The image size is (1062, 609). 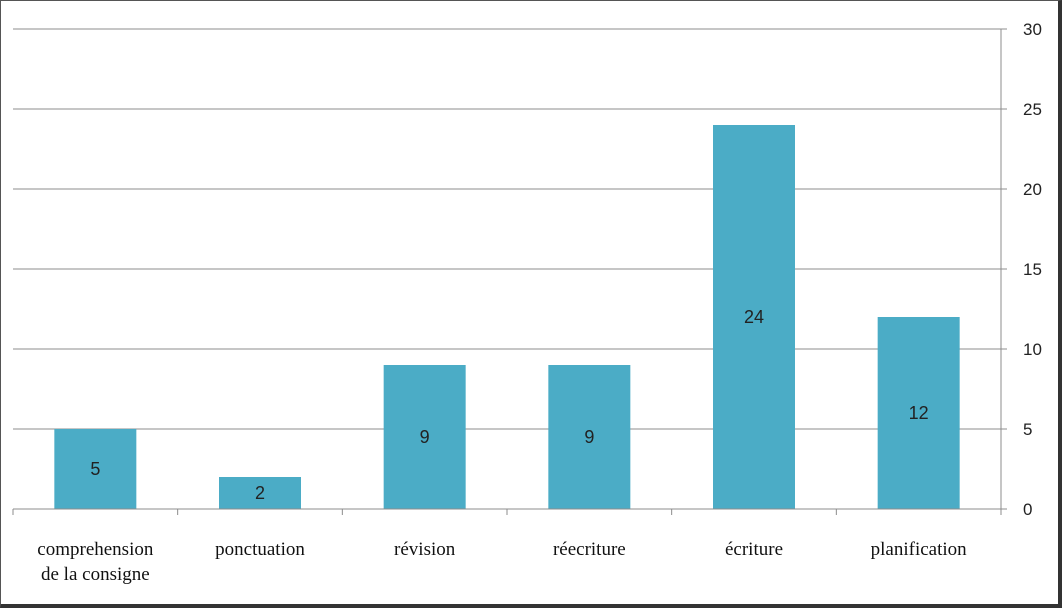 I want to click on category-label-line: écriture, so click(x=754, y=549).